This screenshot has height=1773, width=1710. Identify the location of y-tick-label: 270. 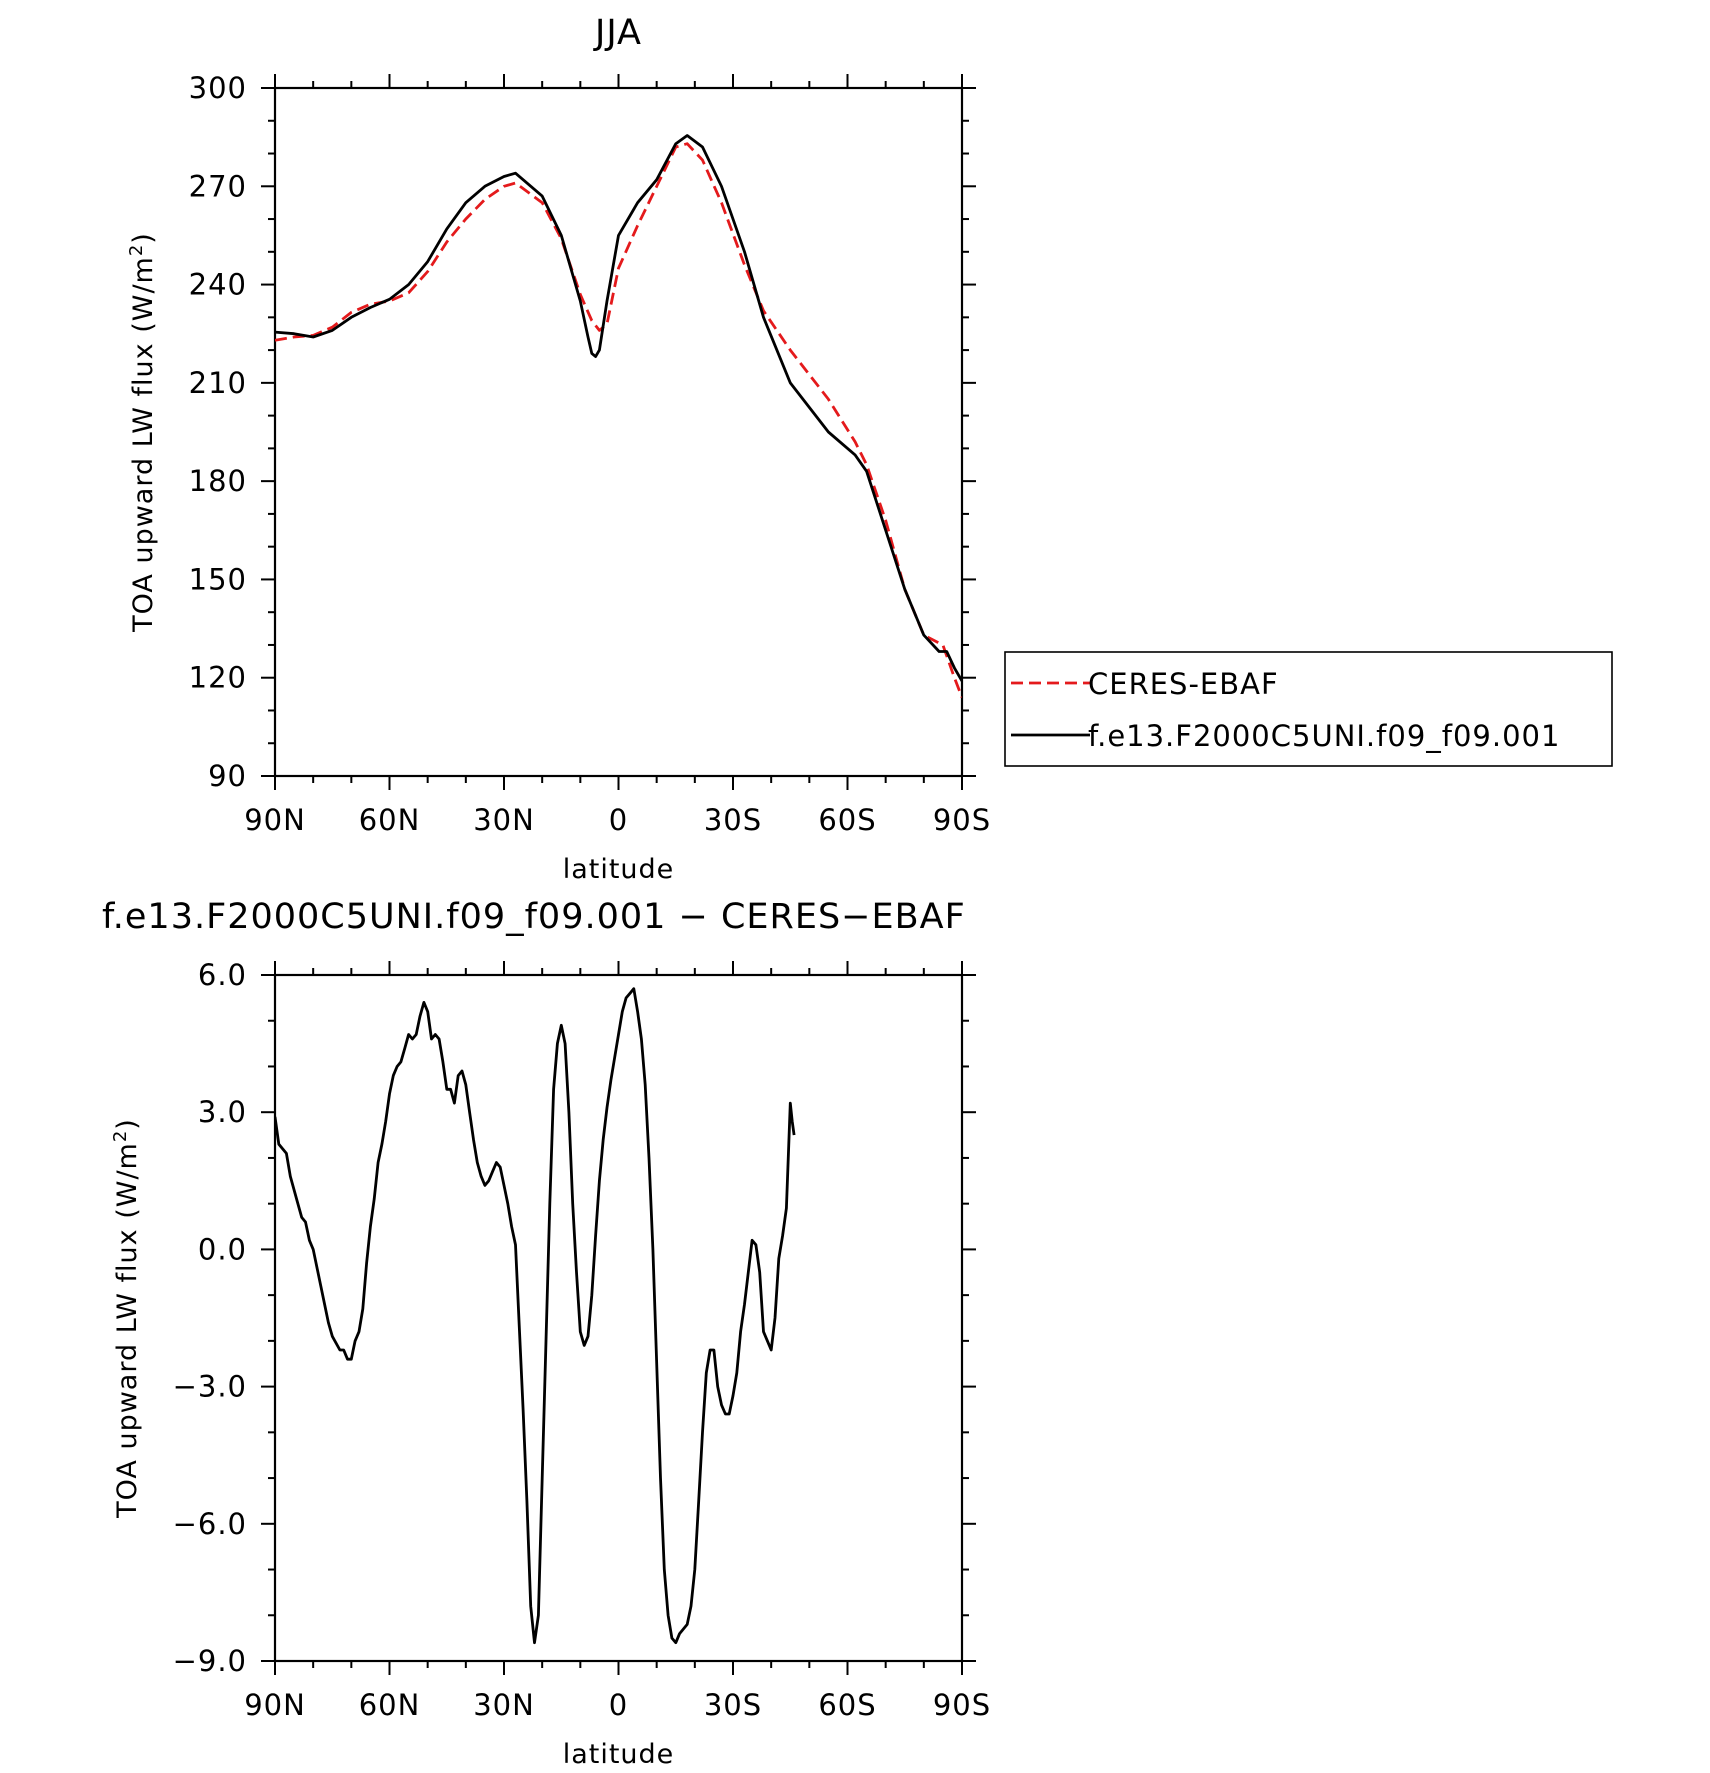
(218, 186).